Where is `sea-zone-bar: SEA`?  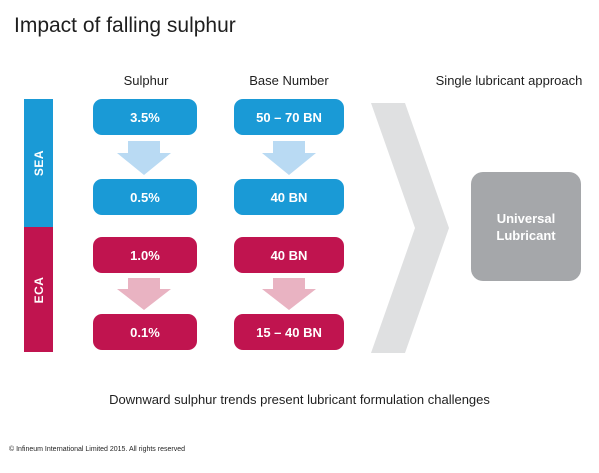
sea-zone-bar: SEA is located at coordinates (38, 163).